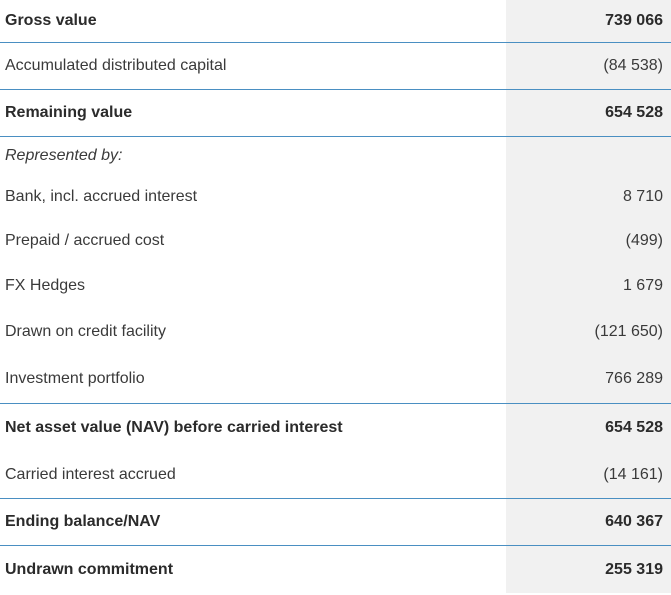  Describe the element at coordinates (85, 331) in the screenshot. I see `row-label: Drawn on credit facility` at that location.